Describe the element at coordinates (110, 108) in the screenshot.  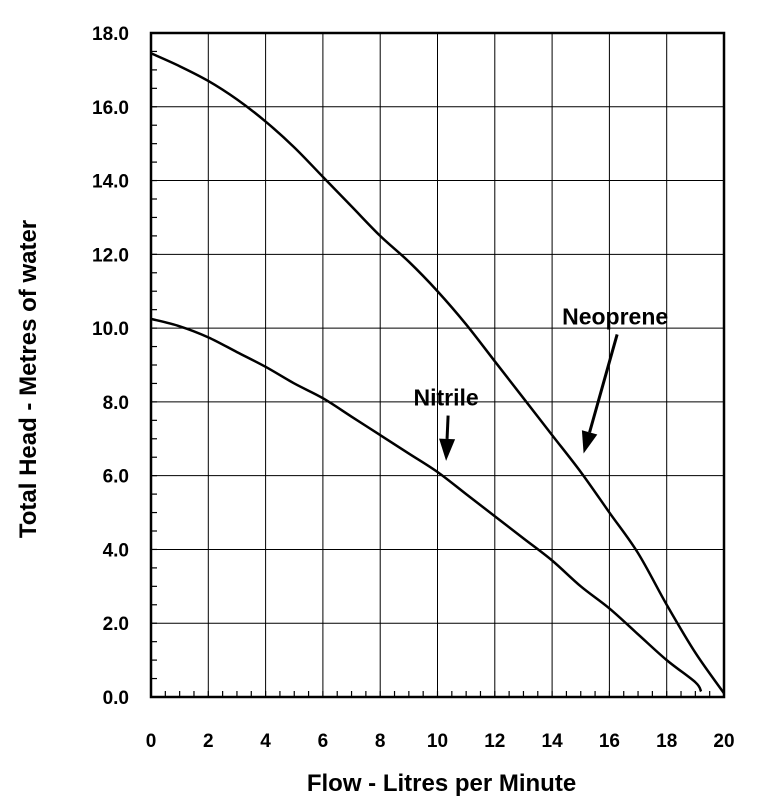
I see `y-tick-label: 16.0` at that location.